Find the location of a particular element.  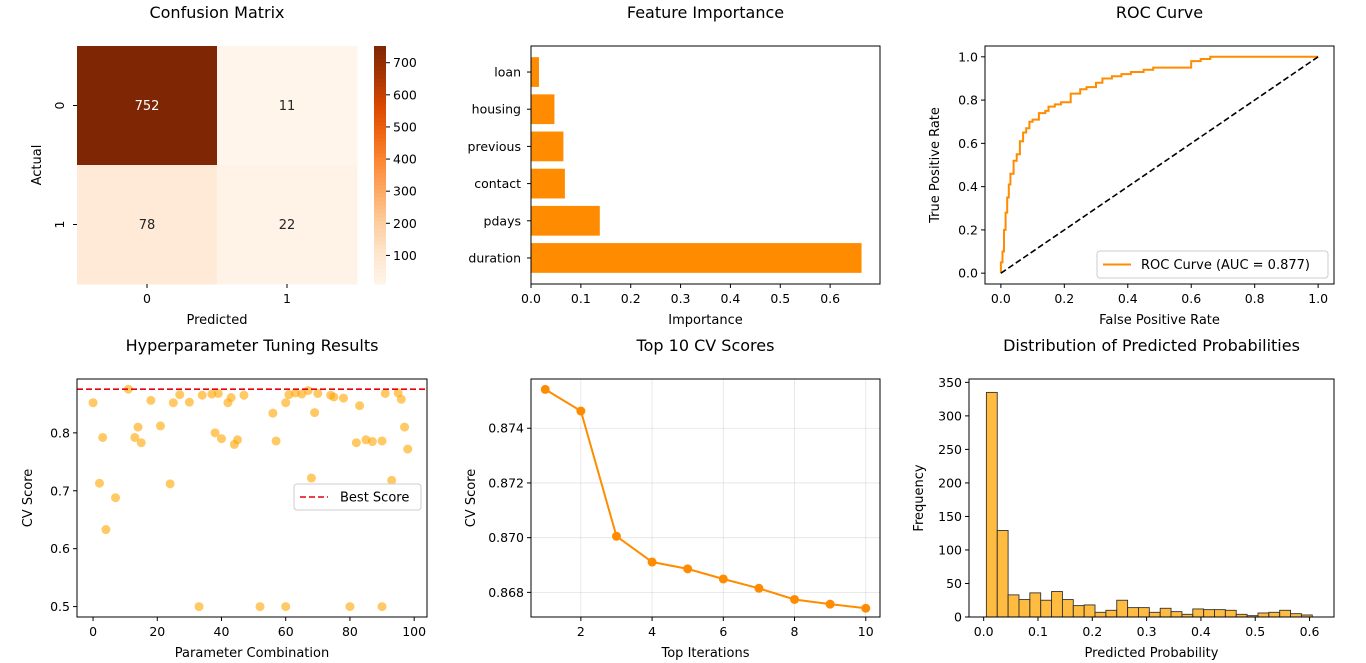

y-tick-label: 250 is located at coordinates (950, 449).